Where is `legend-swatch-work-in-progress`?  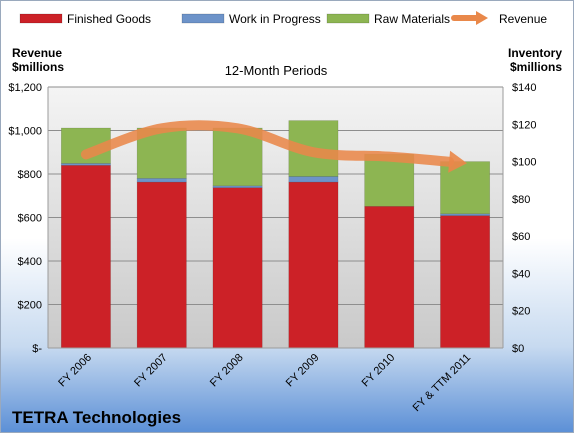 legend-swatch-work-in-progress is located at coordinates (203, 18).